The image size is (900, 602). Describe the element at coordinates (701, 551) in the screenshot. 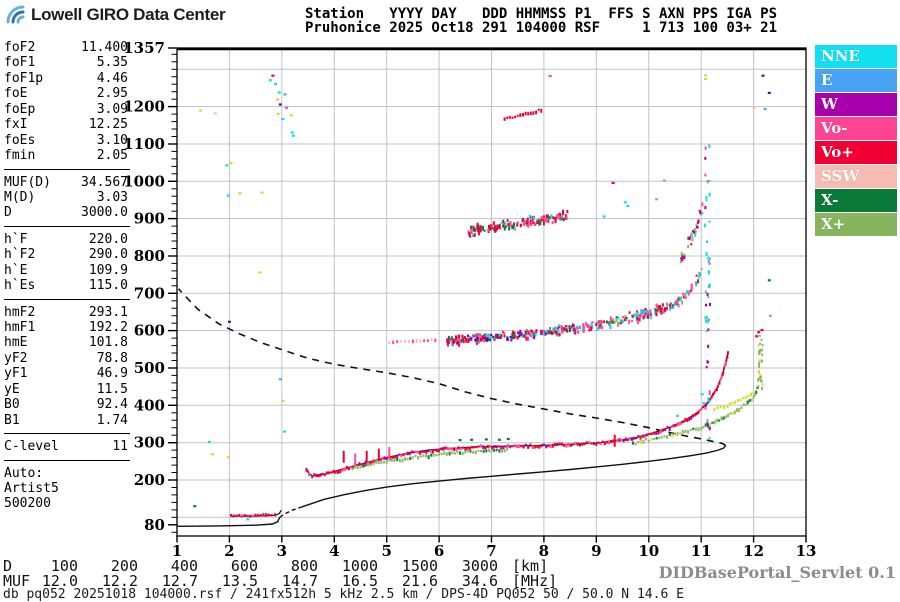

I see `x-tick-label: 11` at that location.